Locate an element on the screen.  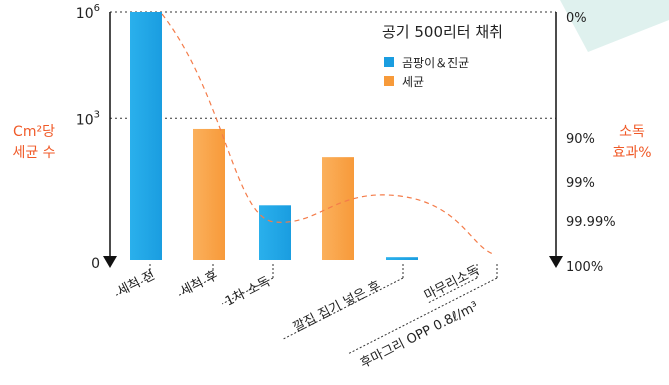
category-label-3: 깔집 집기 넣은 후 is located at coordinates (337, 307).